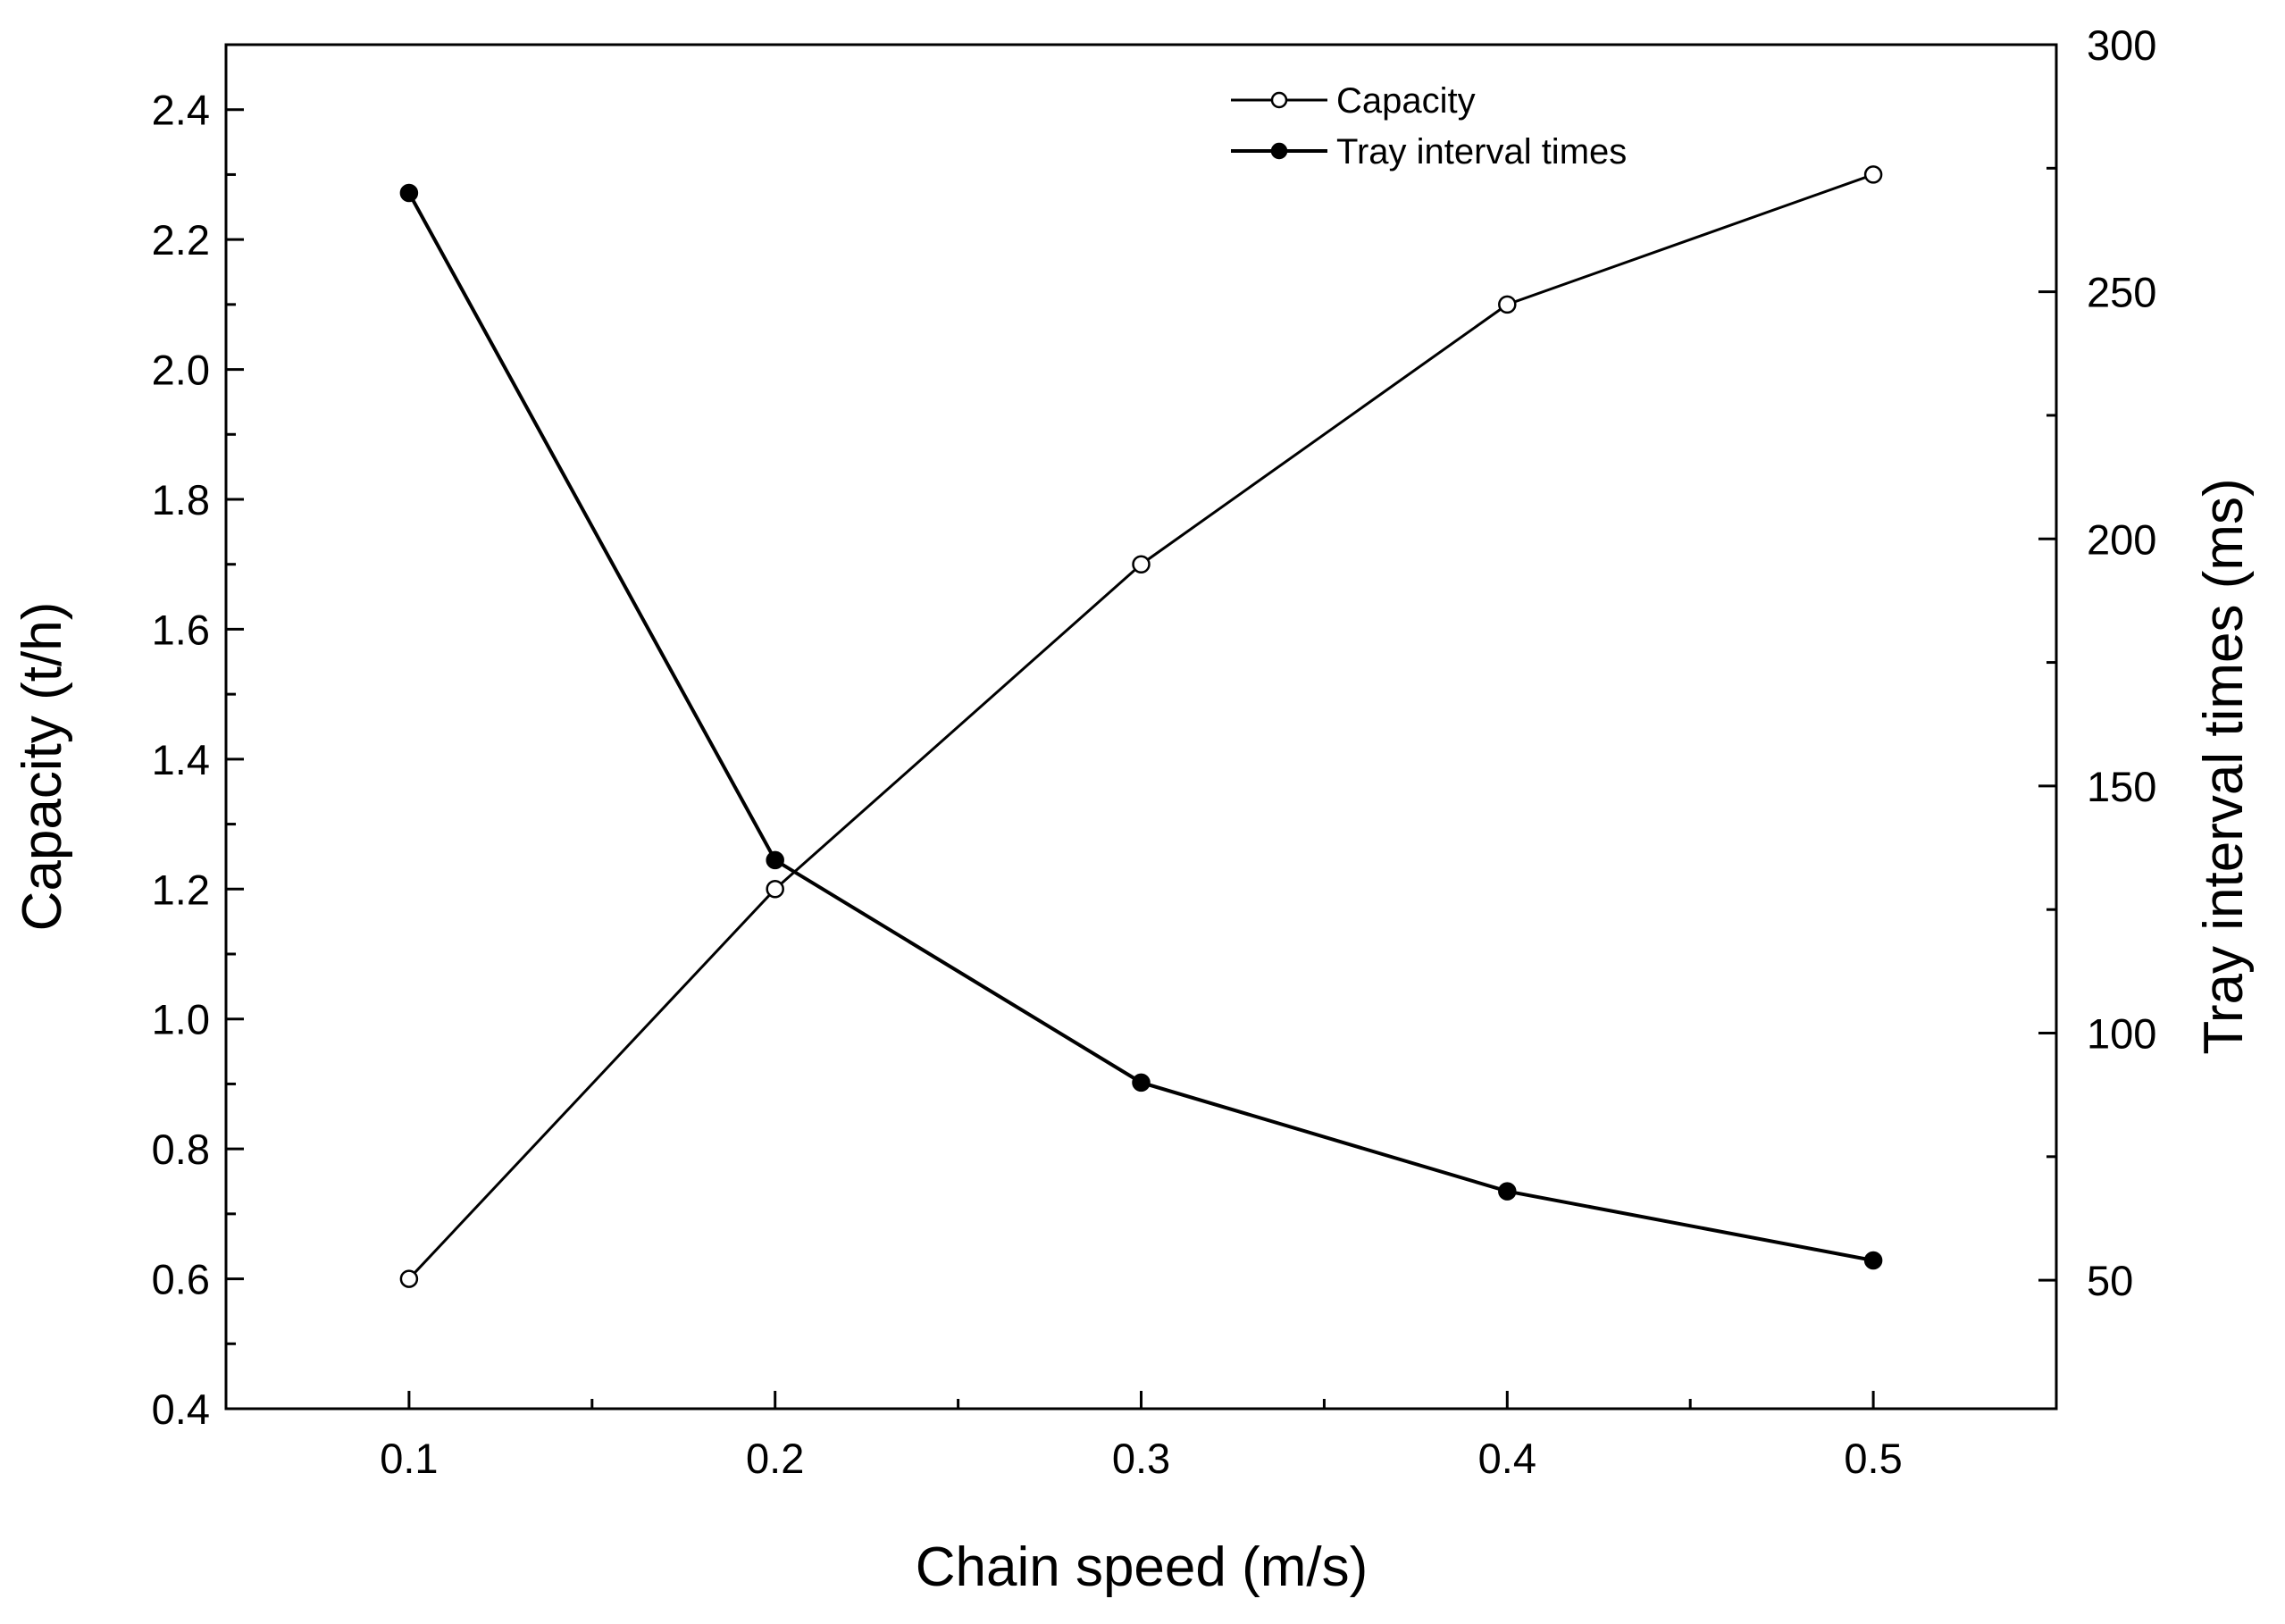 Image resolution: width=2285 pixels, height=1624 pixels. I want to click on y-left-tick-label: 1.6, so click(181, 629).